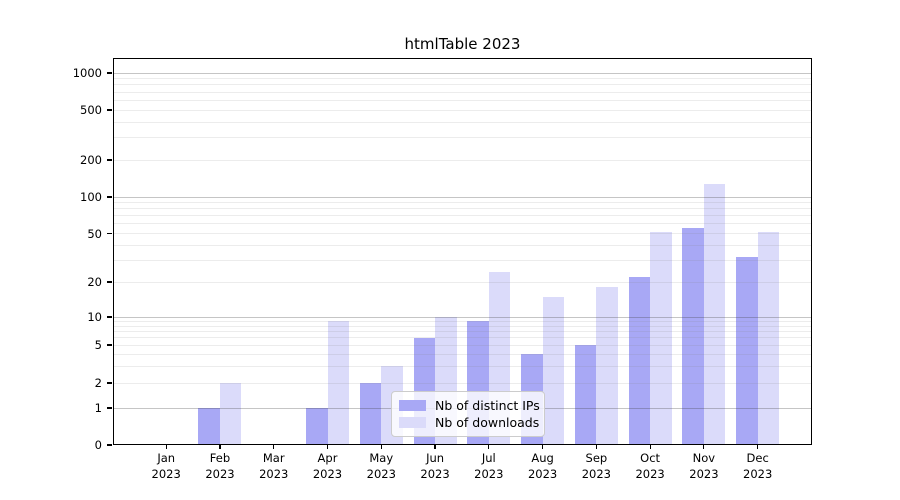 The width and height of the screenshot is (900, 500). Describe the element at coordinates (487, 405) in the screenshot. I see `legend-label-distinct-ips: Nb of distinct IPs` at that location.